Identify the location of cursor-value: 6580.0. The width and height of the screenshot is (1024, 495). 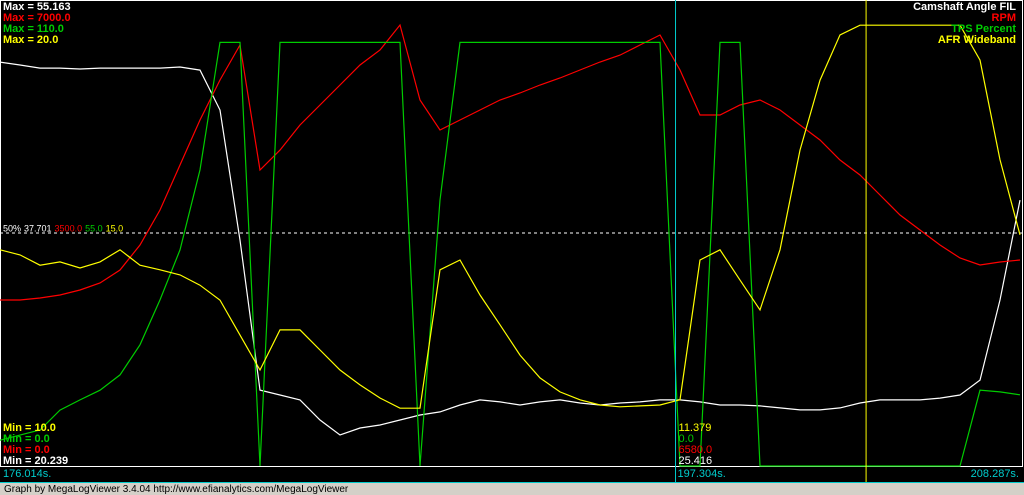
(696, 450).